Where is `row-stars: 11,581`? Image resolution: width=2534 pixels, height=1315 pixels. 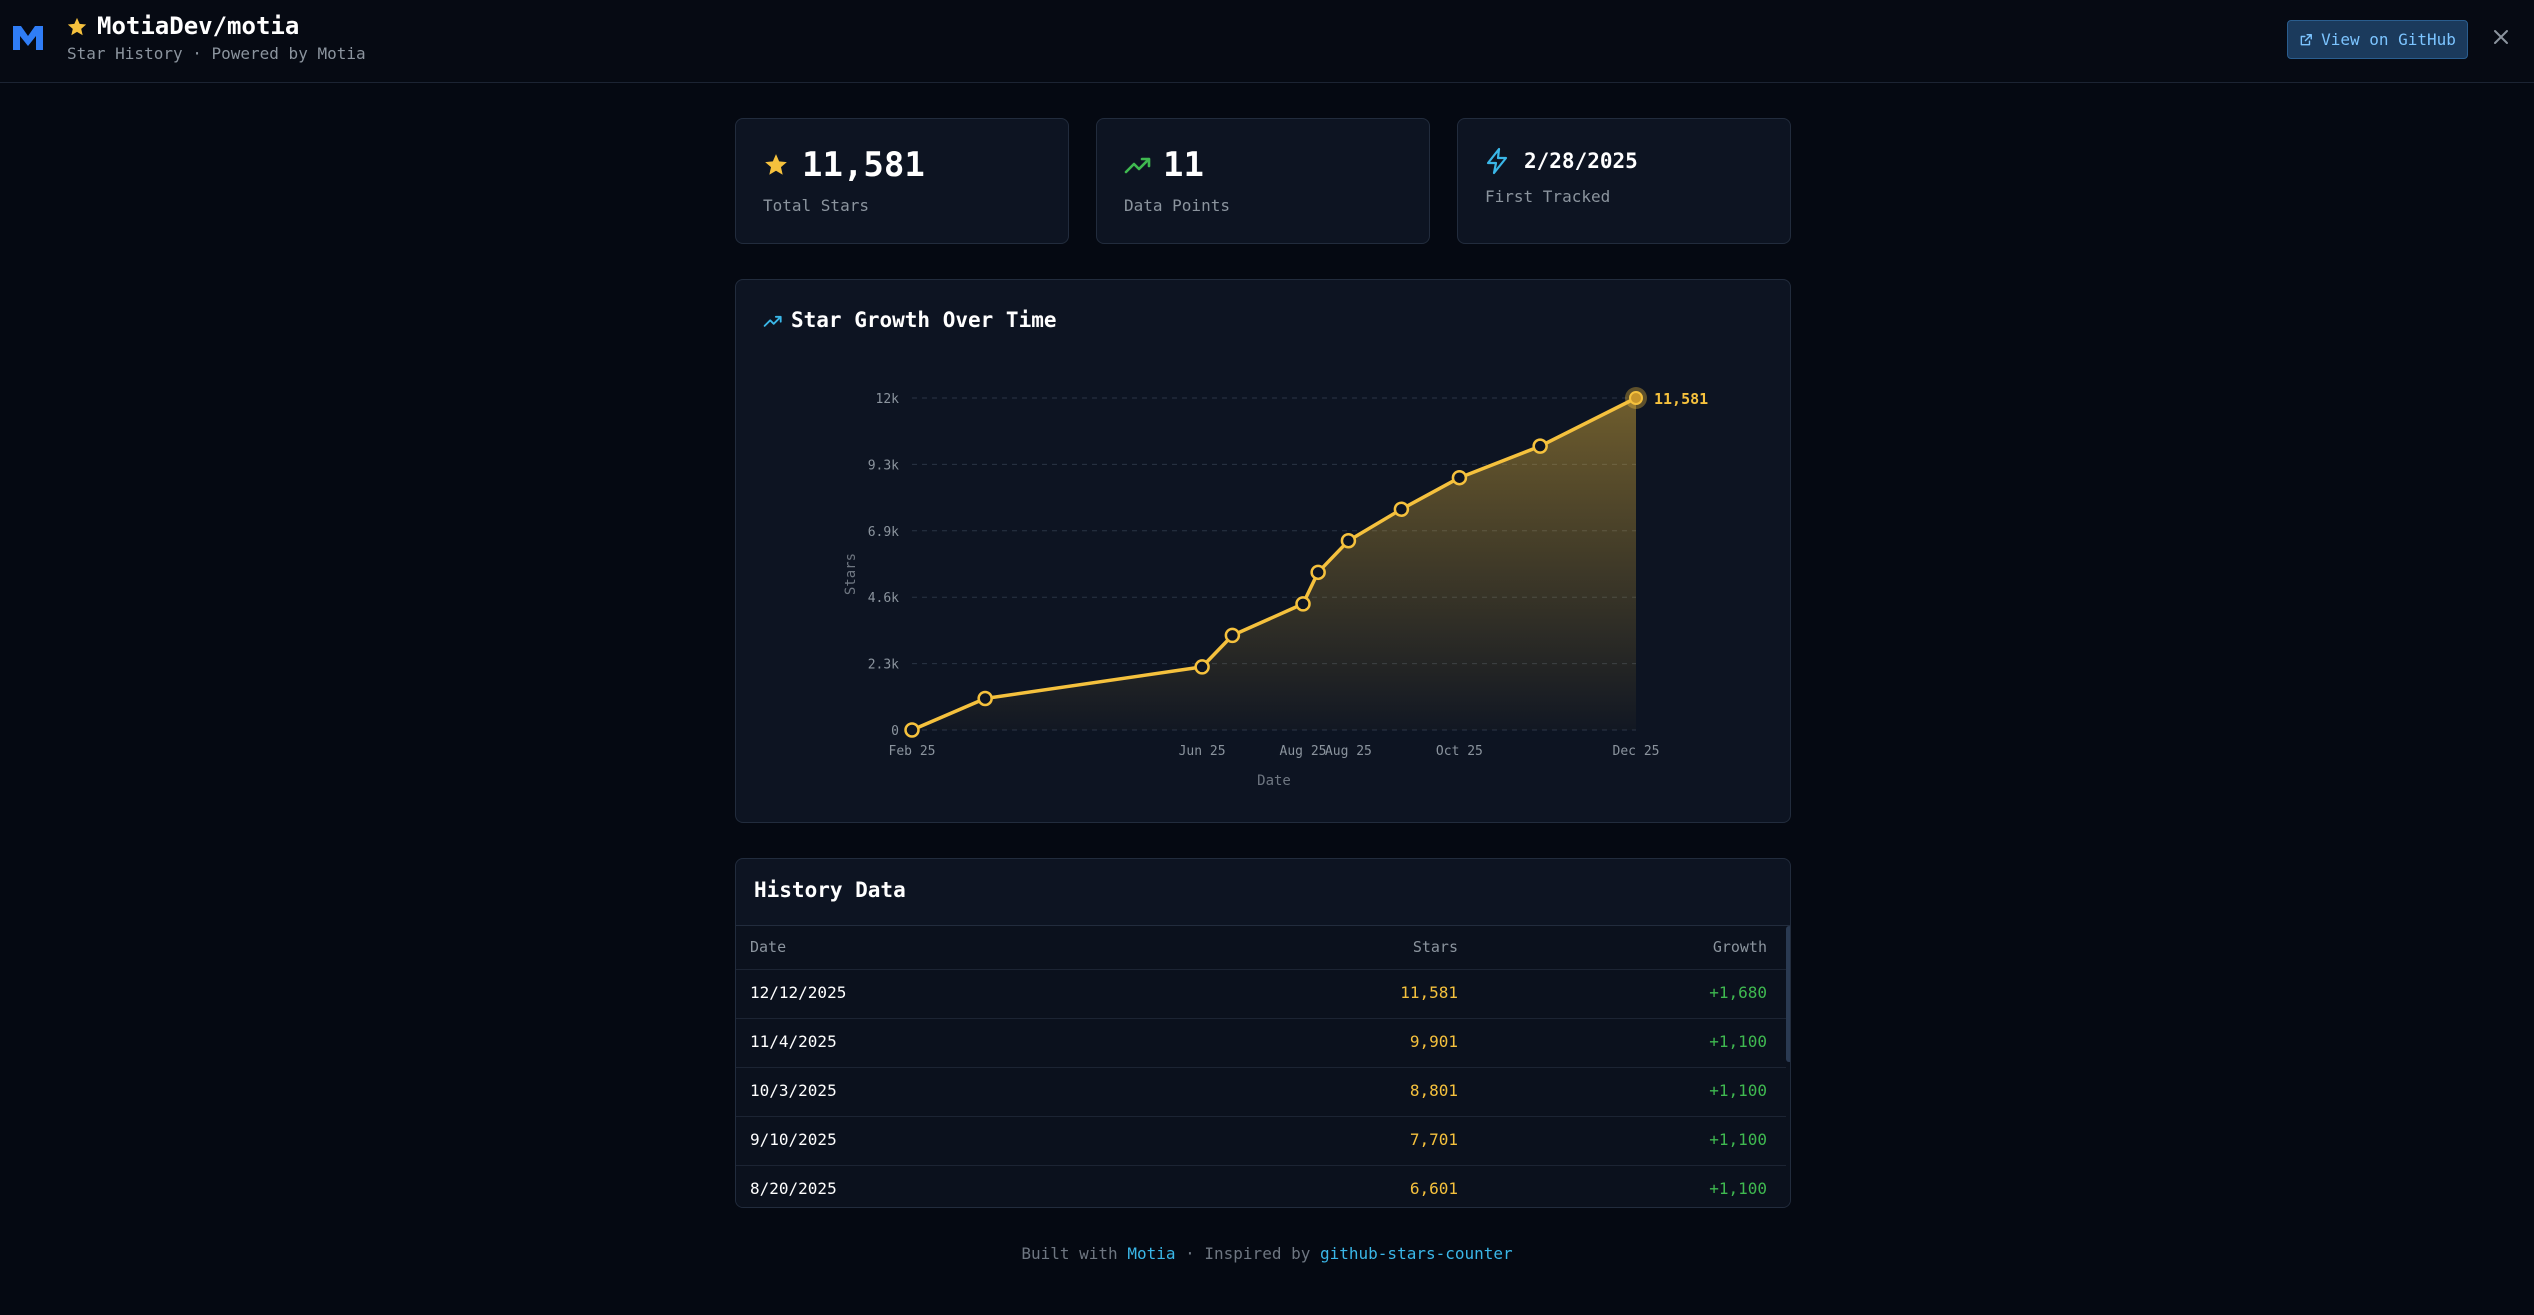 row-stars: 11,581 is located at coordinates (1429, 992).